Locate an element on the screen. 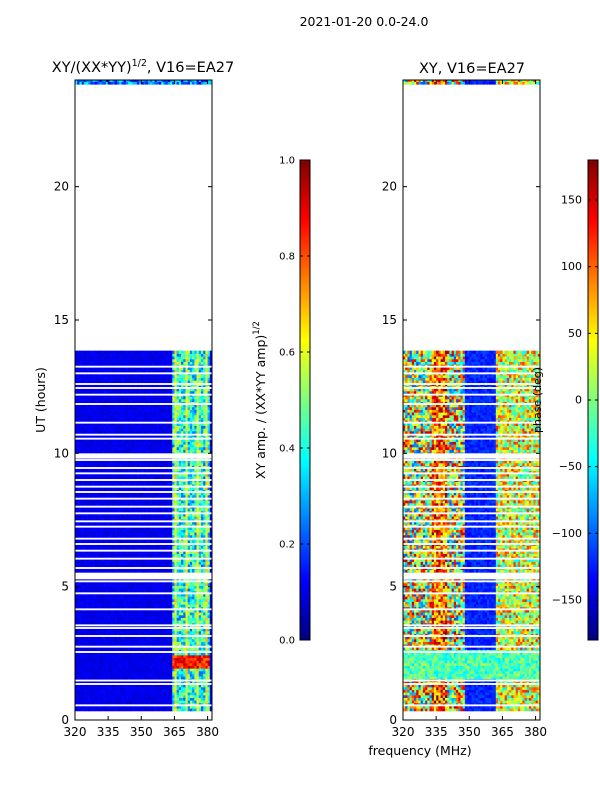  colorbar-label: phase (deg) is located at coordinates (537, 400).